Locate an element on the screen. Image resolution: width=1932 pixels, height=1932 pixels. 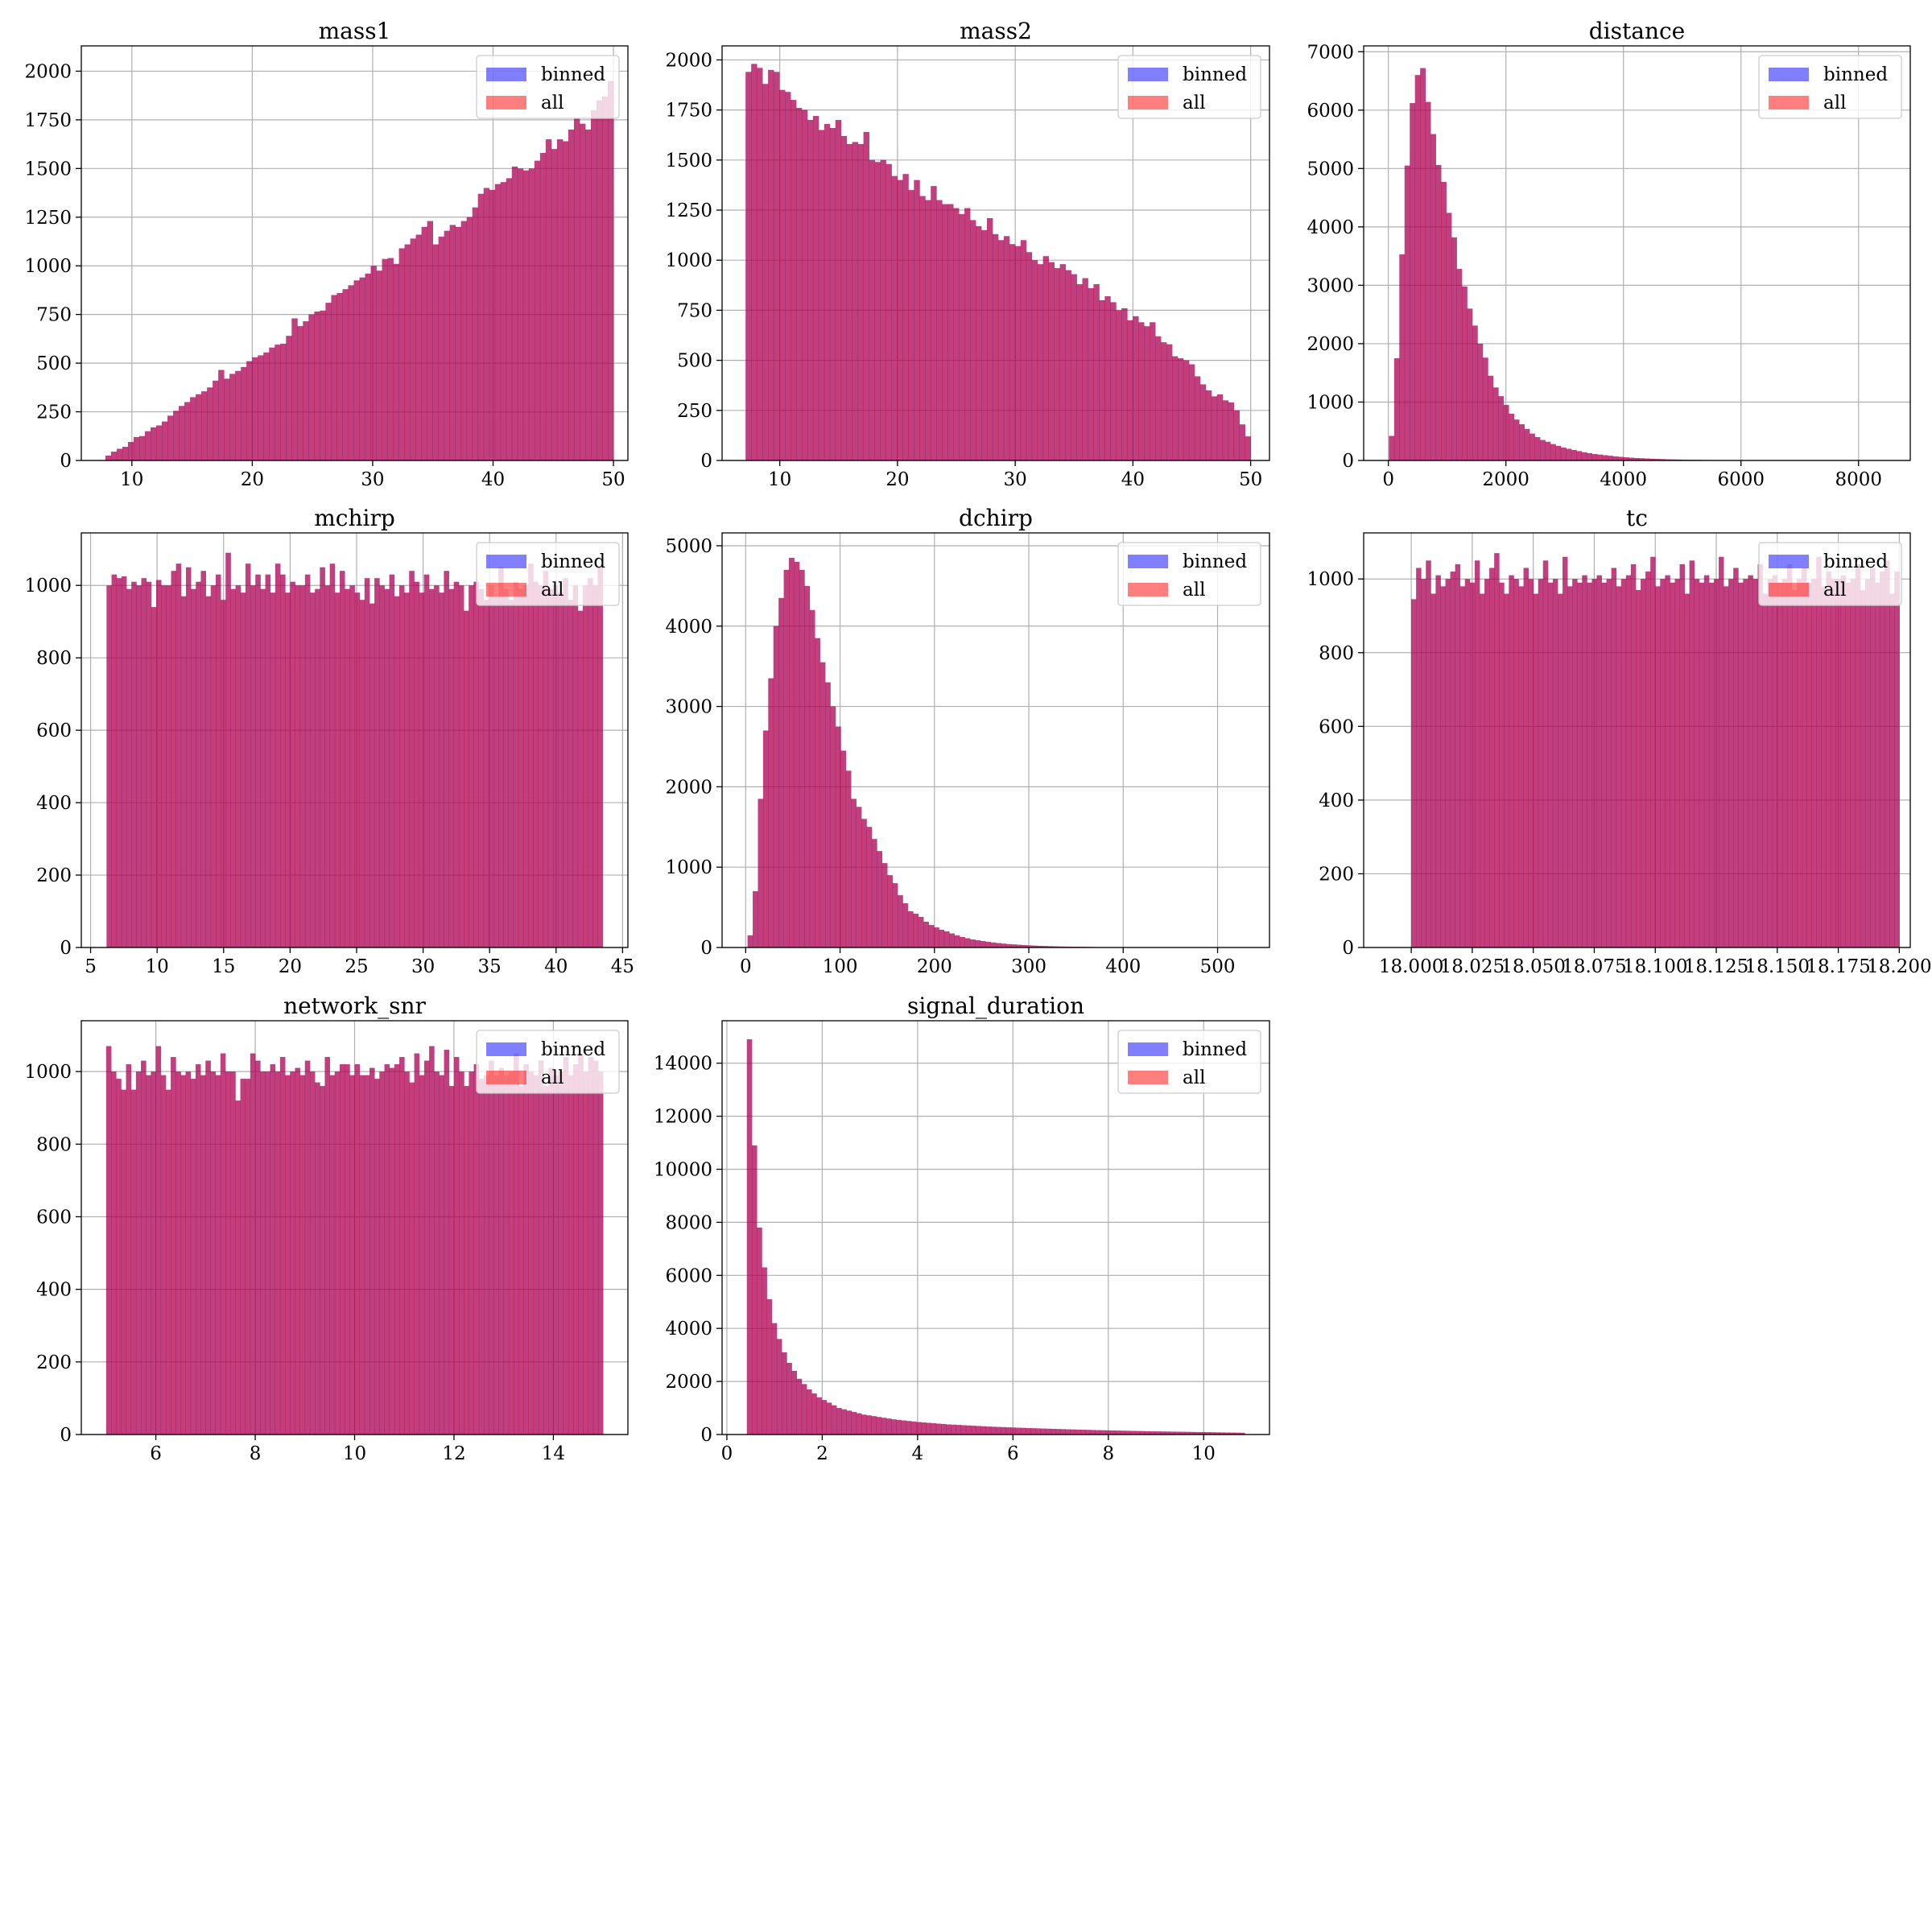
x-tick-label: 0 is located at coordinates (727, 1453).